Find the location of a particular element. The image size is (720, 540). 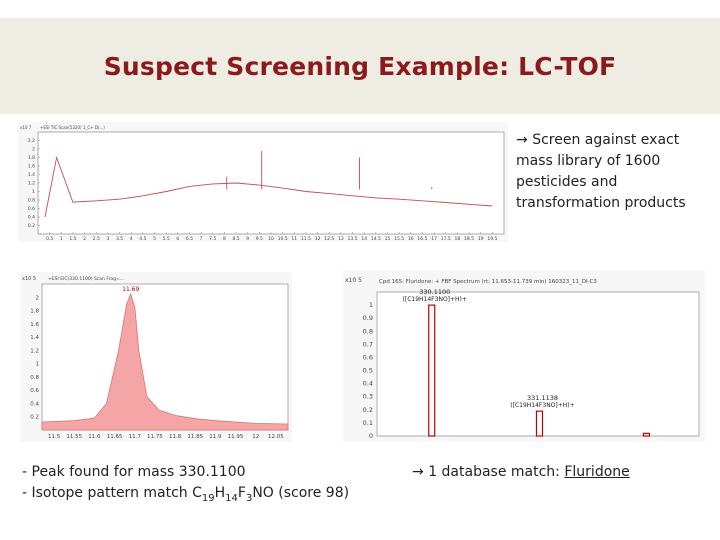

tic-x-tick-label: 6 is located at coordinates (177, 239).